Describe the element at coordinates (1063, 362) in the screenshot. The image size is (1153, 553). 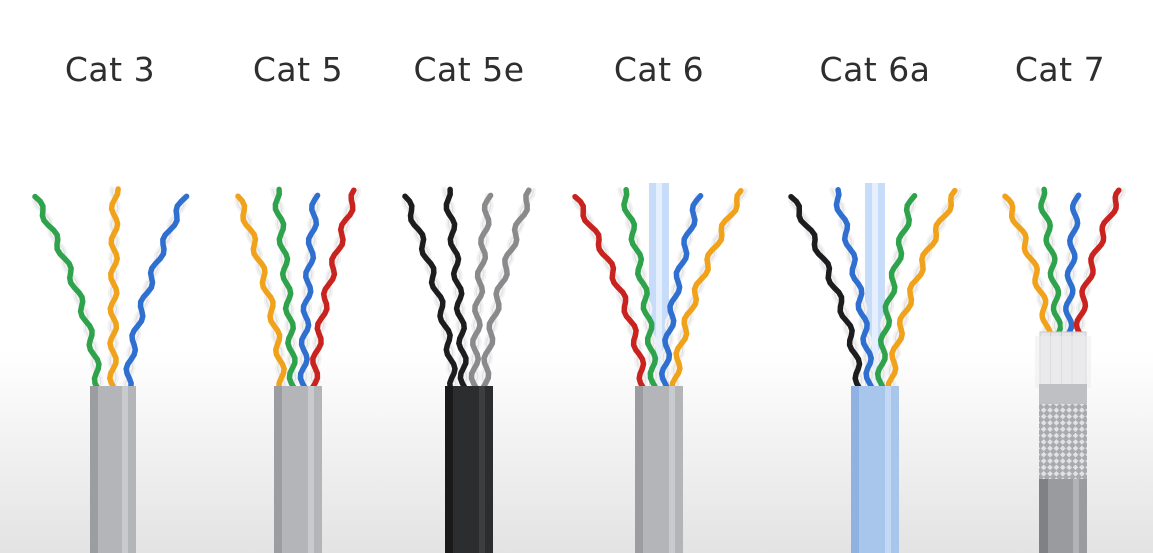
I see `foil-wrap` at that location.